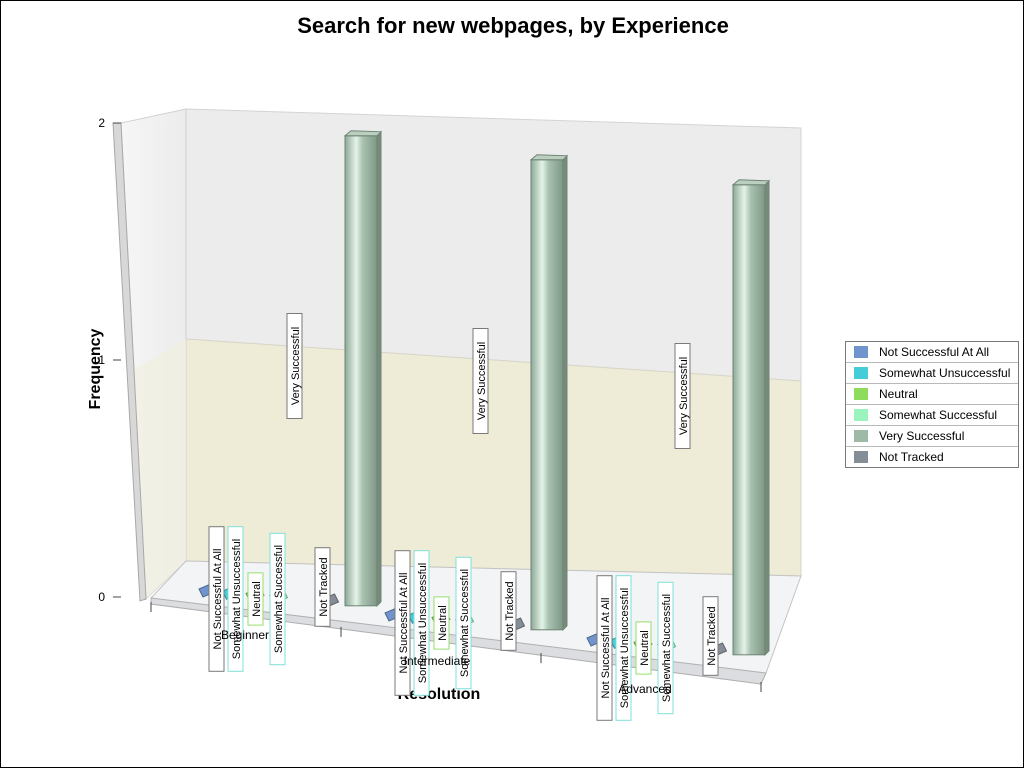  I want to click on data-label-1-2: Neutral, so click(441, 623).